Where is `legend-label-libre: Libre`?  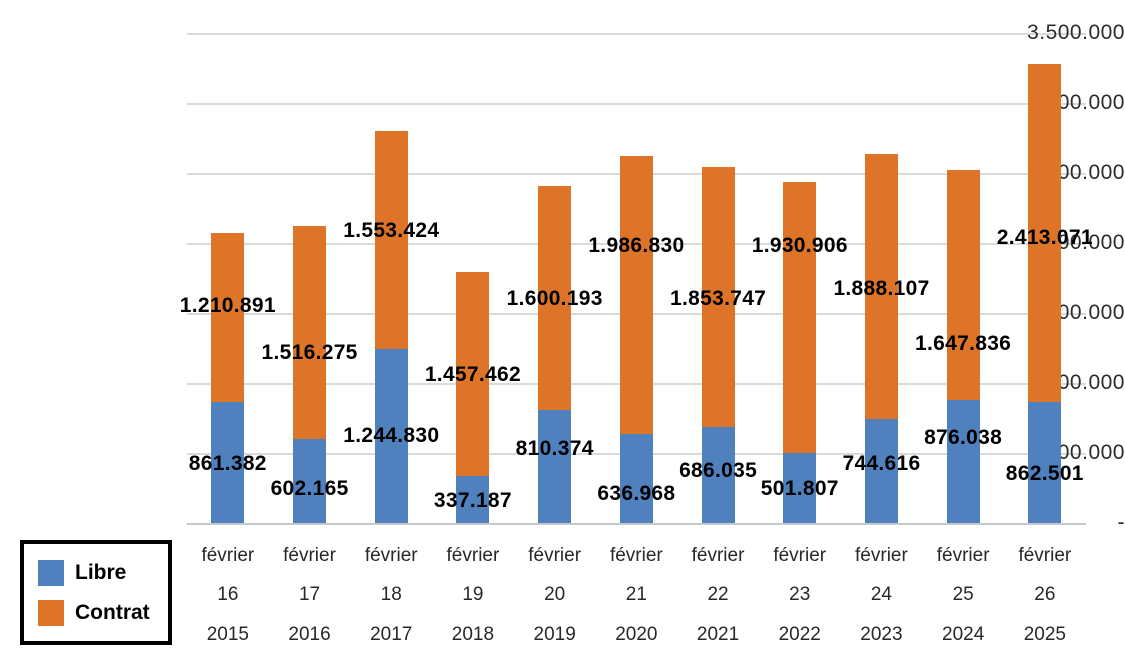 legend-label-libre: Libre is located at coordinates (101, 572).